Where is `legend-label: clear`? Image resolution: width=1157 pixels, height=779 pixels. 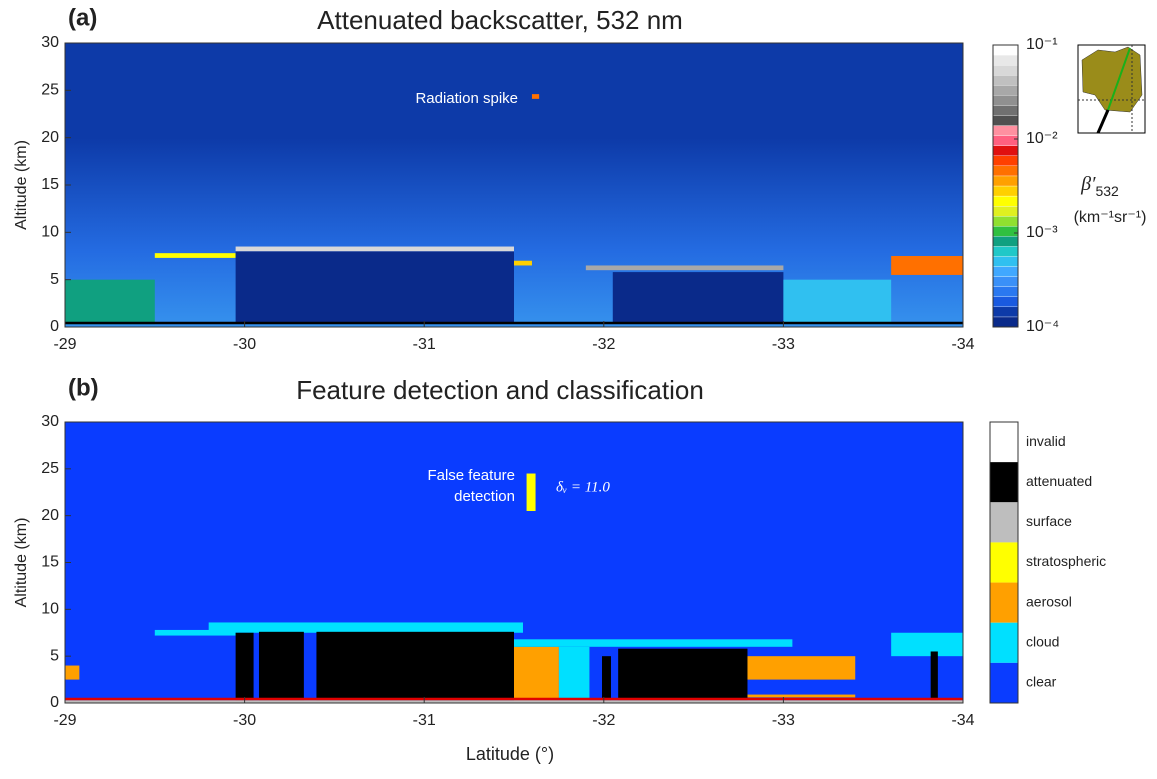
legend-label: clear is located at coordinates (1041, 682).